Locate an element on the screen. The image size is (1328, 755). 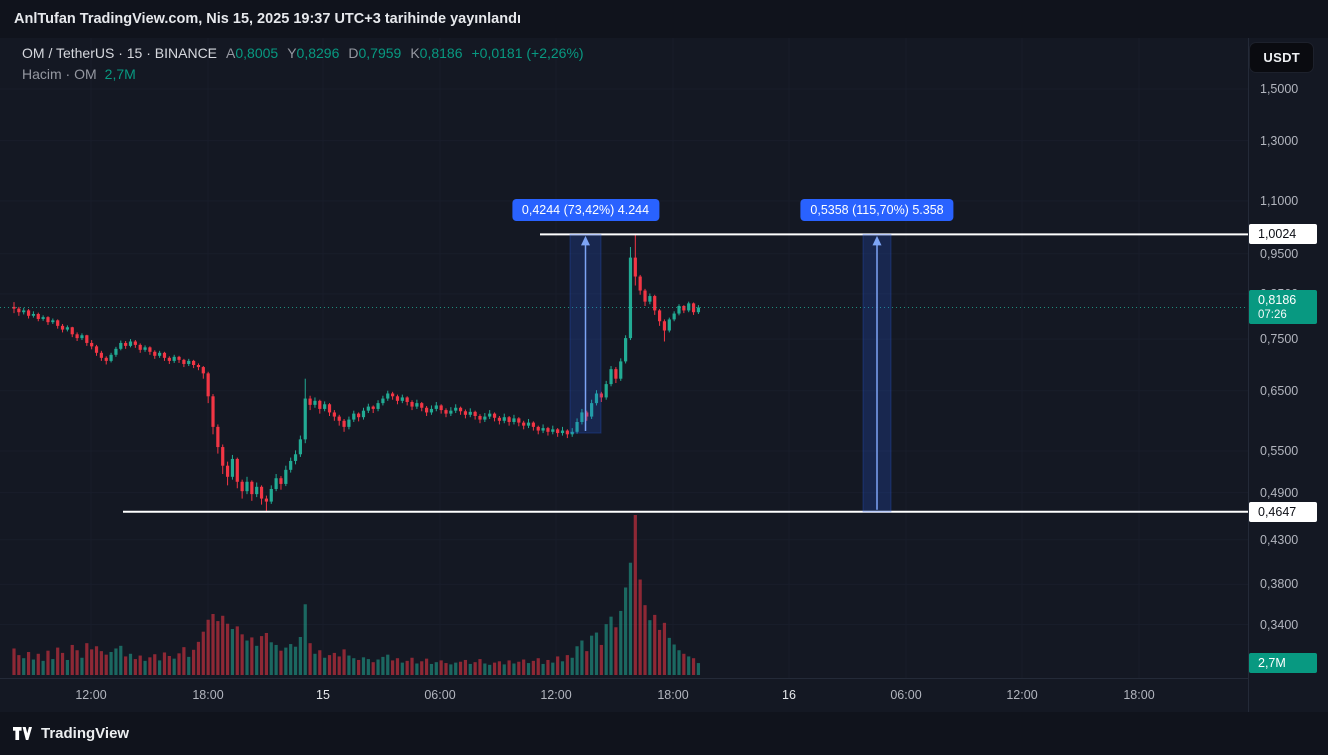
ohlc-high-value: 0,8296 is located at coordinates (318, 53).